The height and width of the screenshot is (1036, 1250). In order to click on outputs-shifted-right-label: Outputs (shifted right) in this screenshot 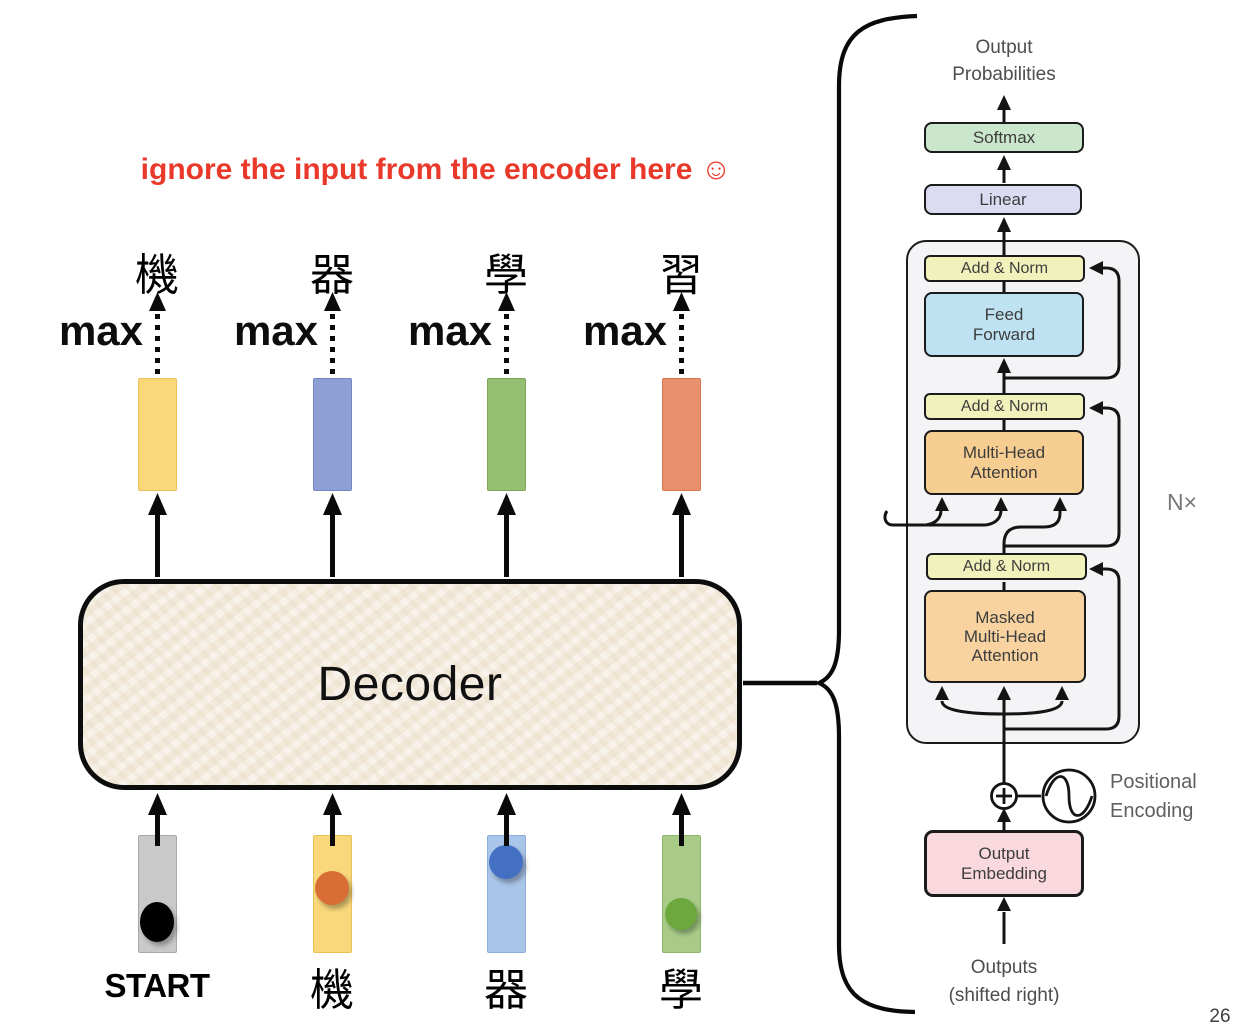, I will do `click(1004, 981)`.